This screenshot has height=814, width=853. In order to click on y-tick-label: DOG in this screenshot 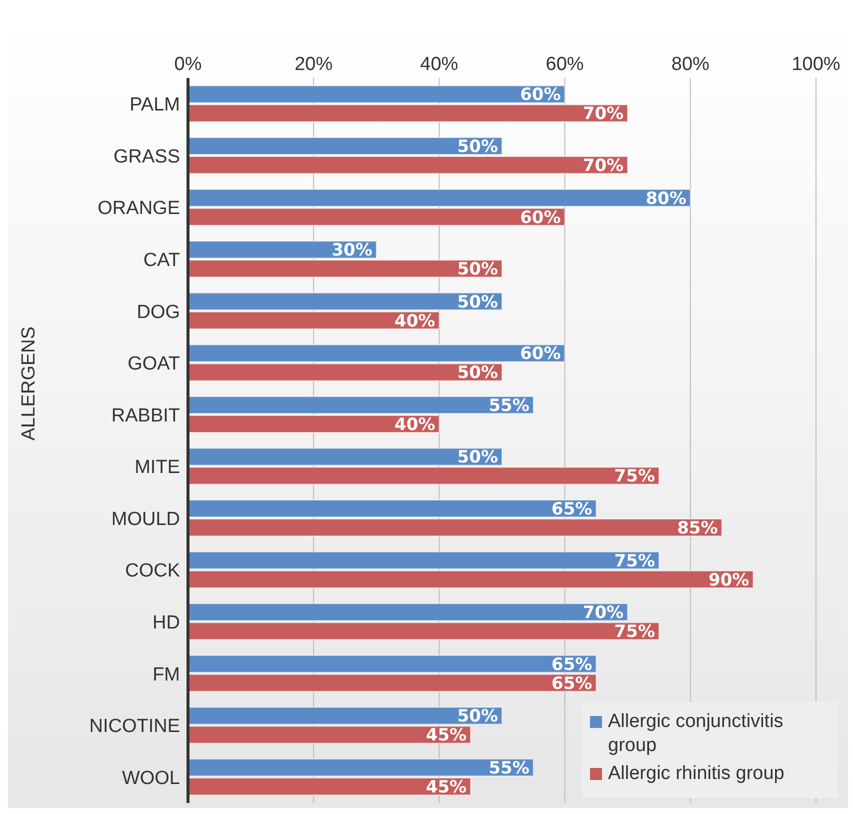, I will do `click(158, 312)`.